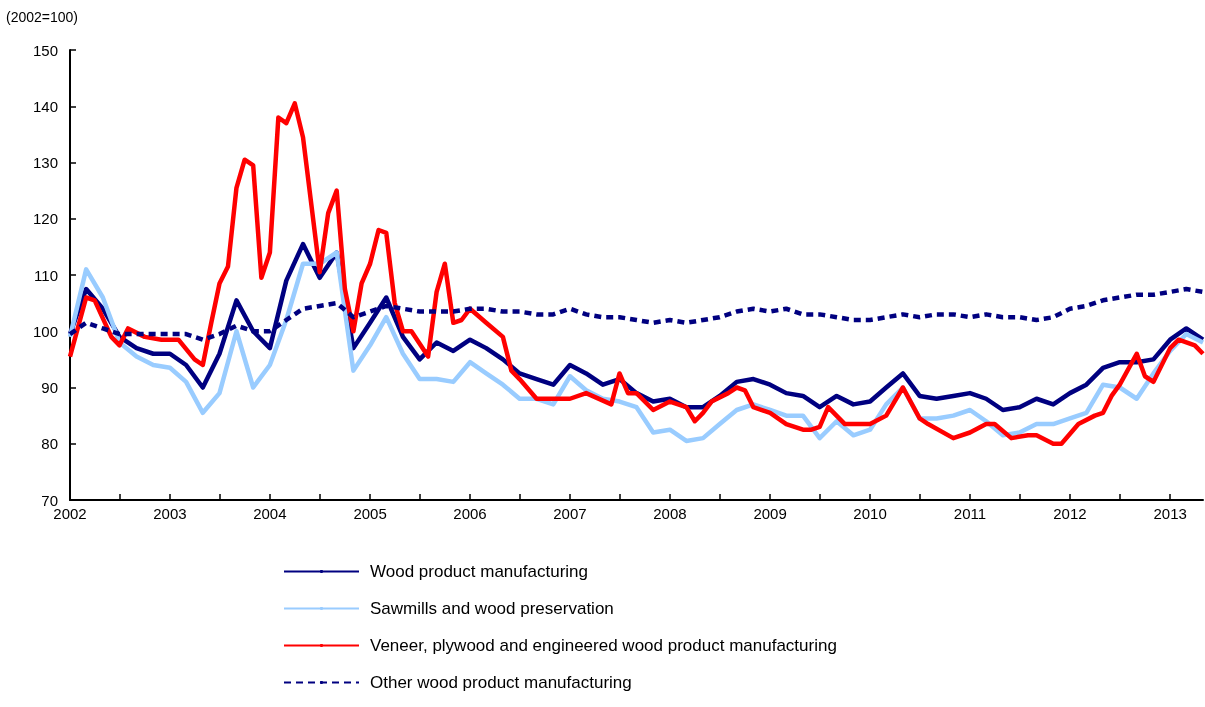  What do you see at coordinates (603, 645) in the screenshot?
I see `legend-label: Veneer, plywood and engineered wood product manufacturing` at bounding box center [603, 645].